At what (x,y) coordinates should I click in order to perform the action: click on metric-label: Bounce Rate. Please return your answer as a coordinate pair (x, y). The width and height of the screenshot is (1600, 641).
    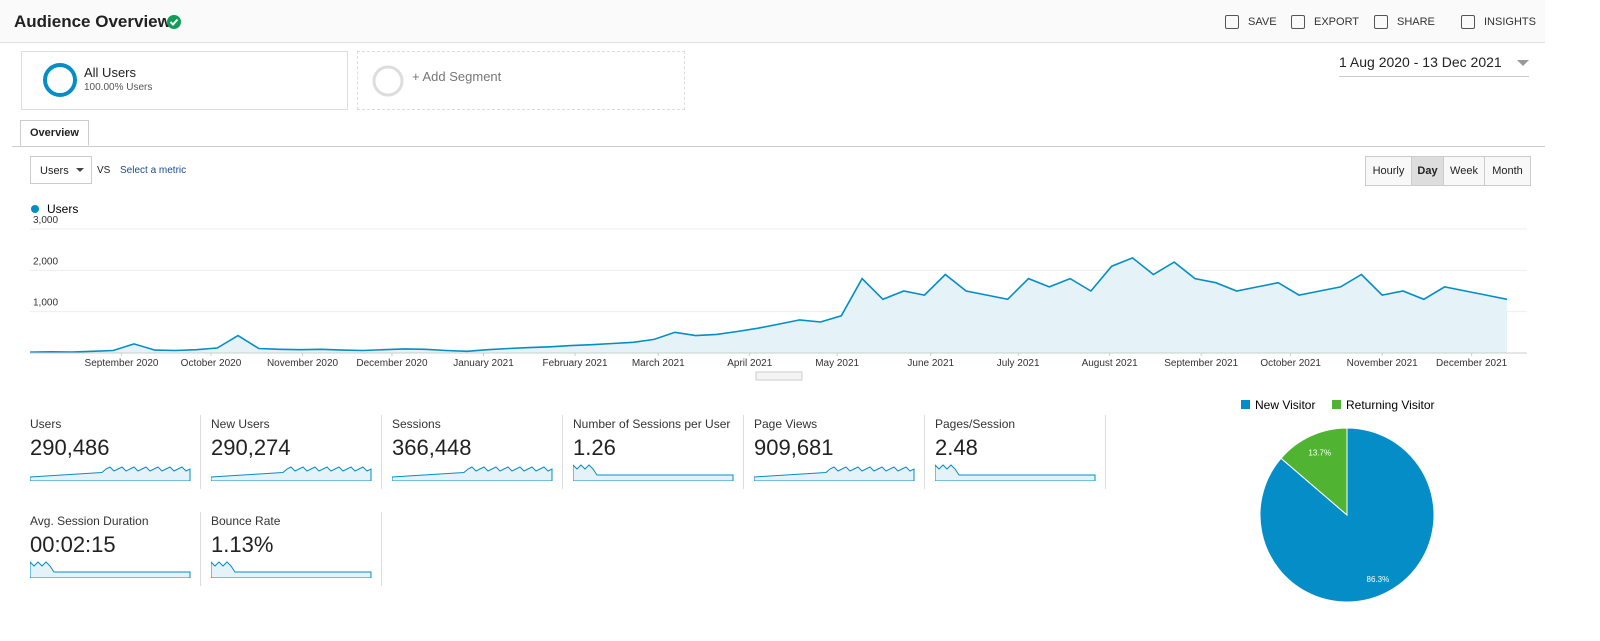
    Looking at the image, I should click on (246, 521).